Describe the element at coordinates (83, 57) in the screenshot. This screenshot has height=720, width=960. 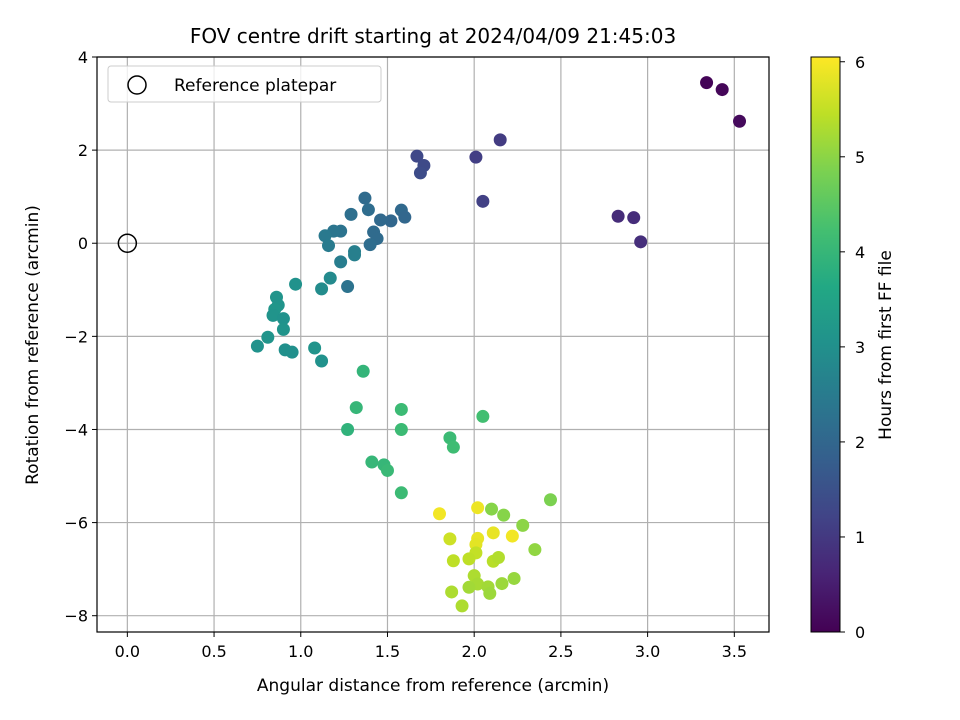
I see `y-tick-label: 4` at that location.